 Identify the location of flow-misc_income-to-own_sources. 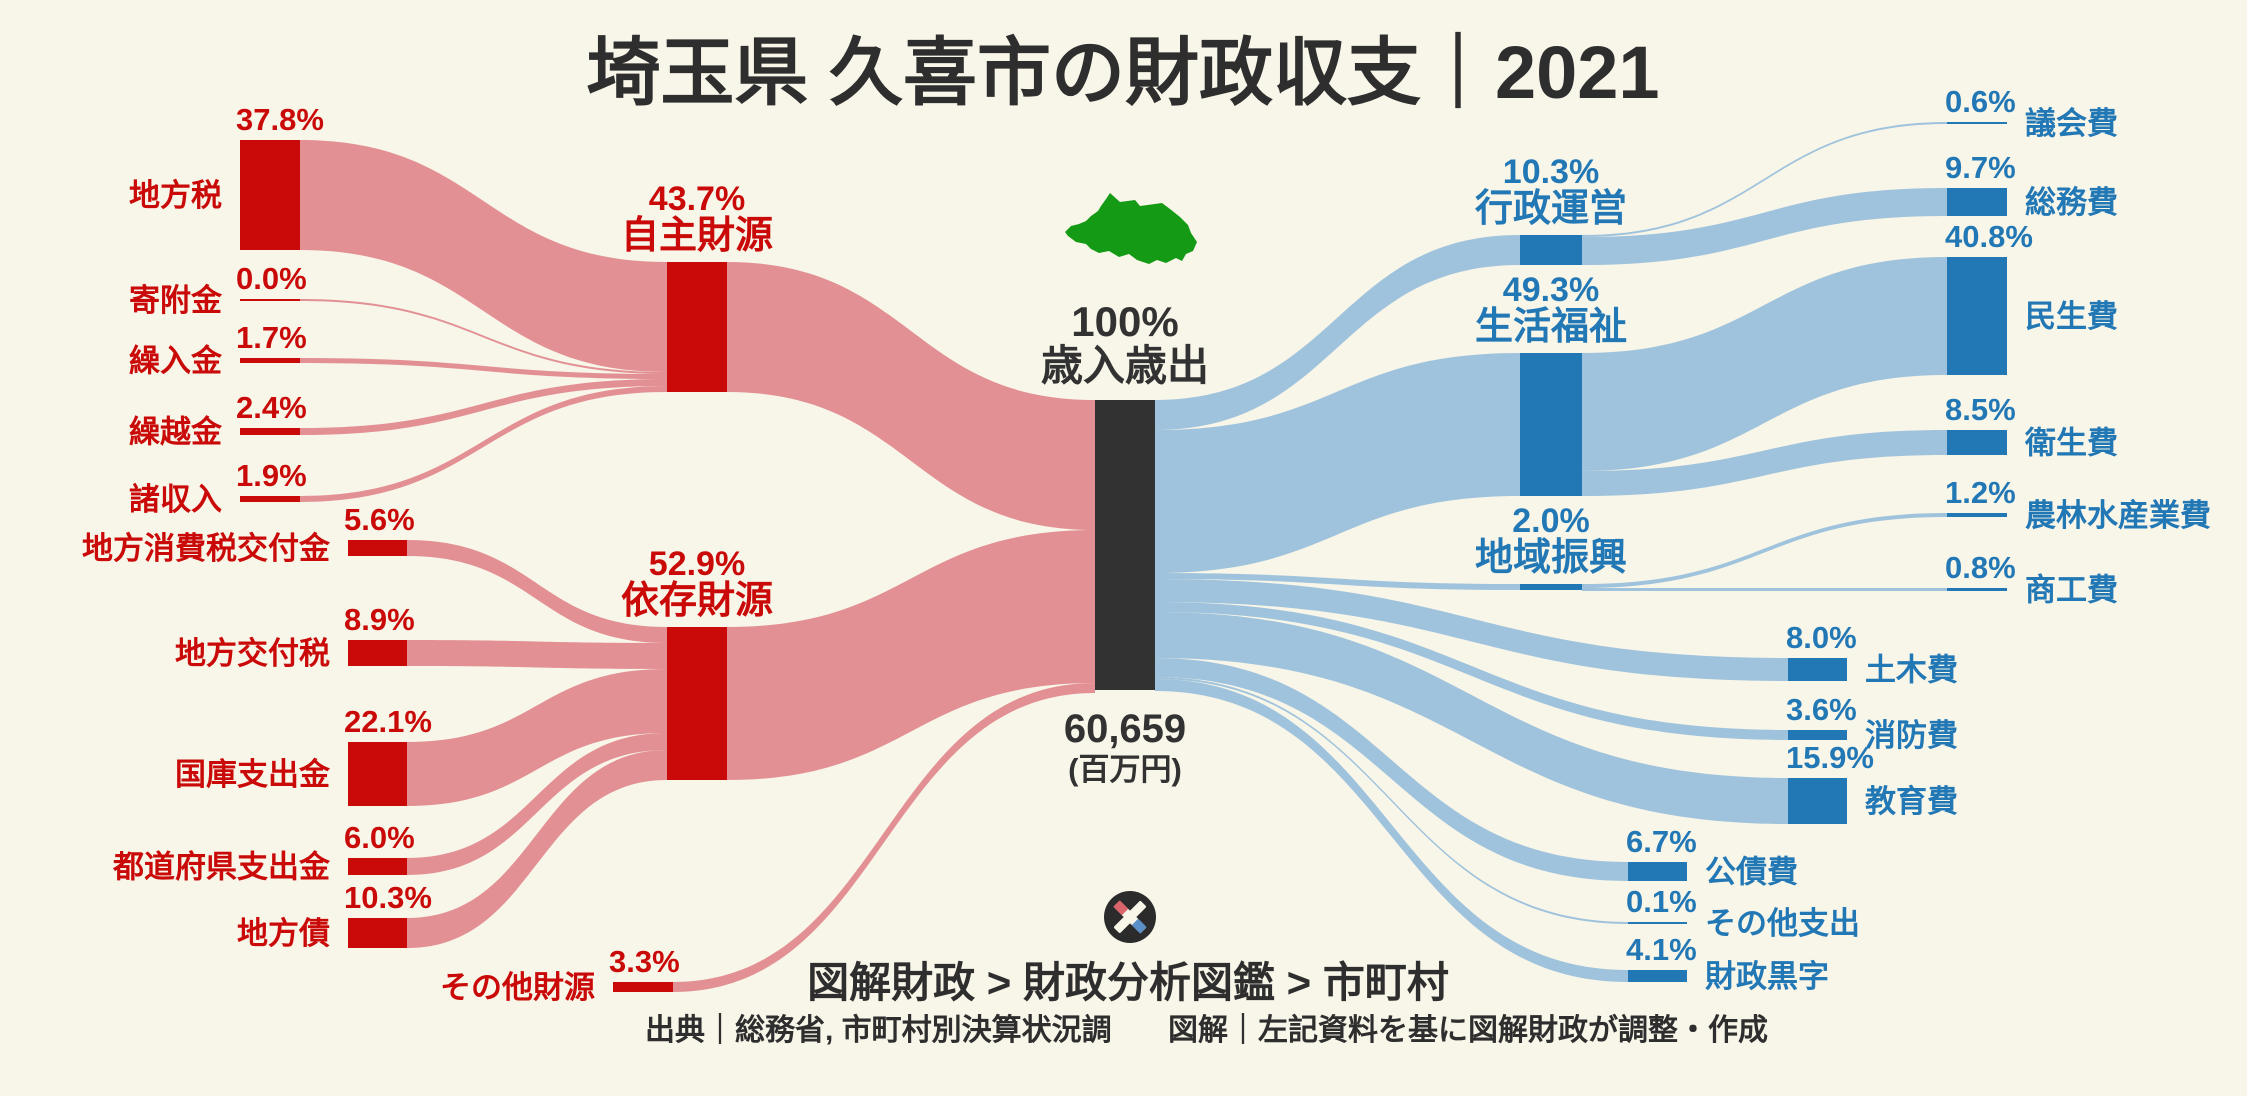
(483, 444).